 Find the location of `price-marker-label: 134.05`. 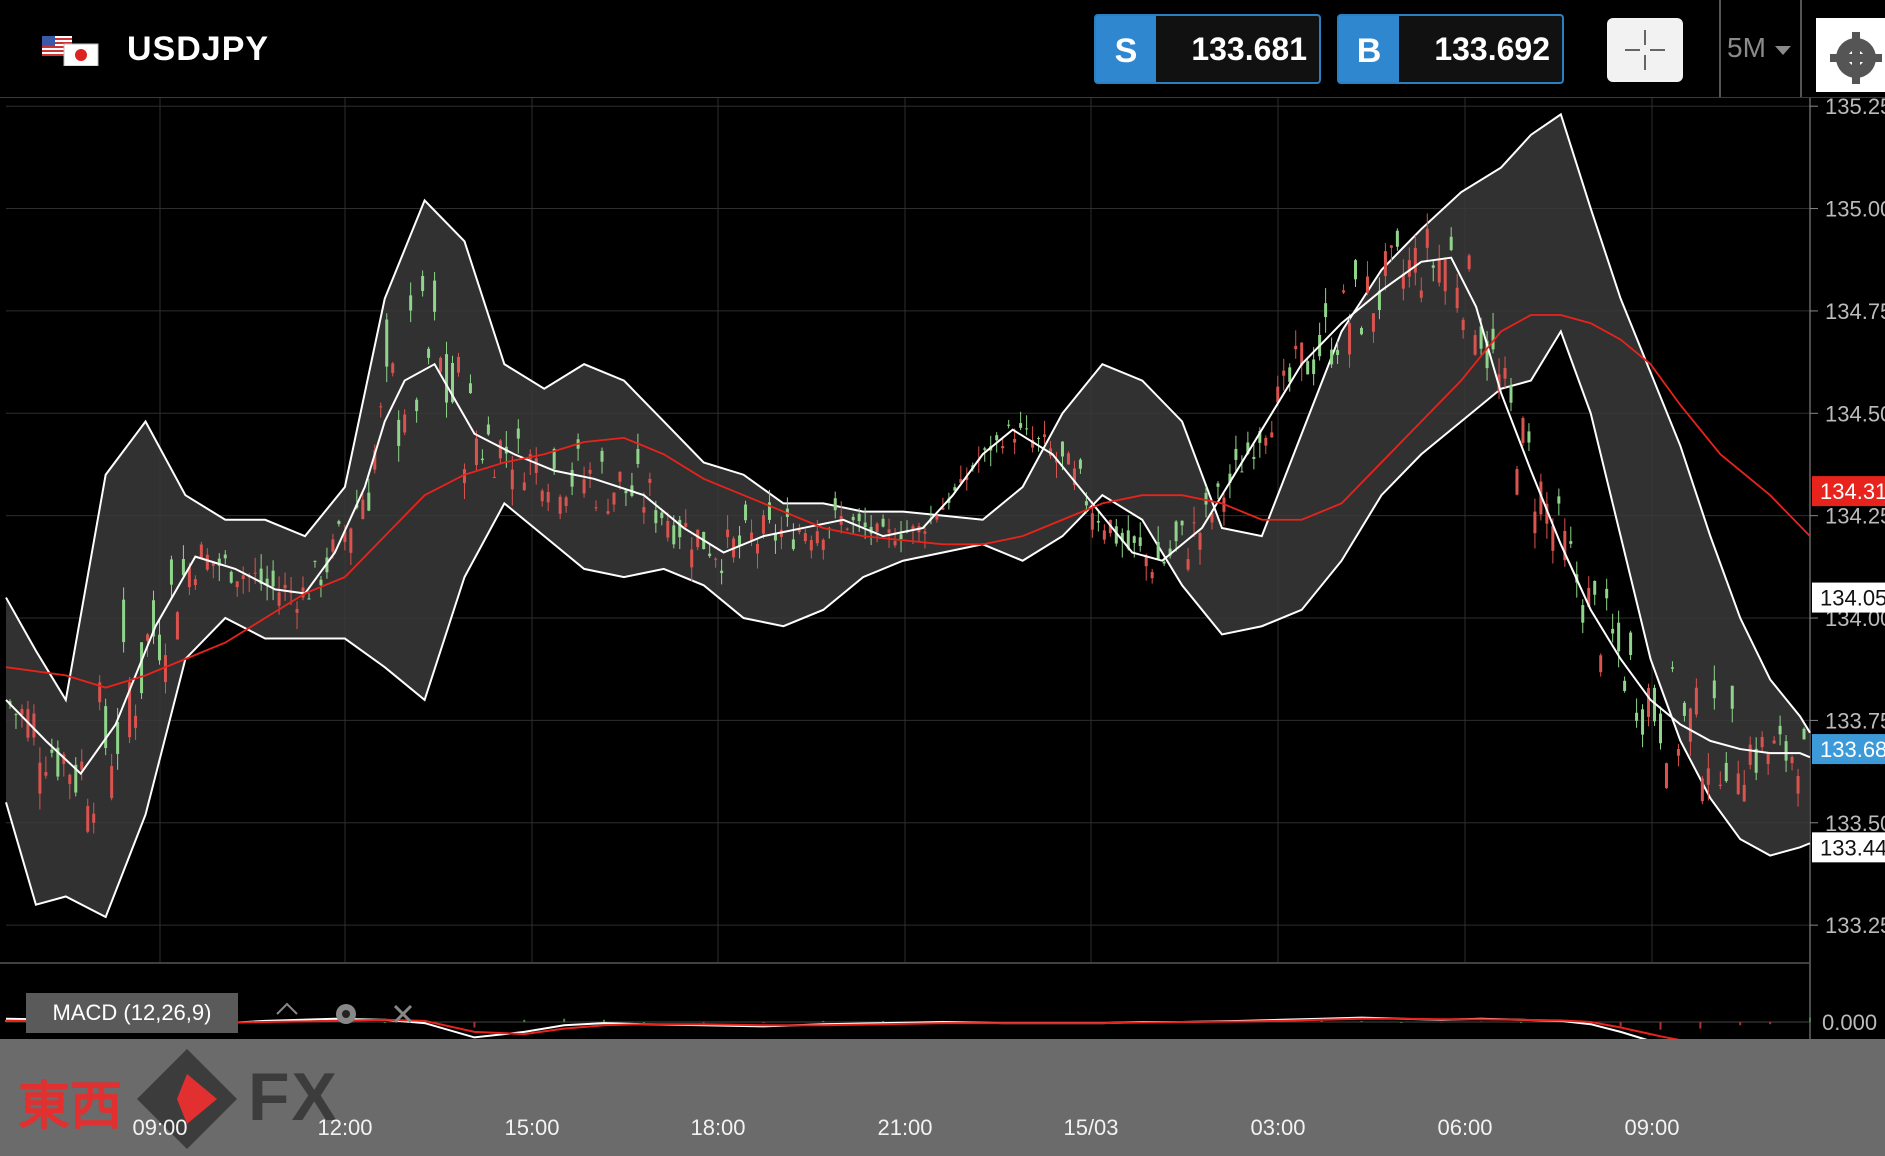

price-marker-label: 134.05 is located at coordinates (1852, 598).